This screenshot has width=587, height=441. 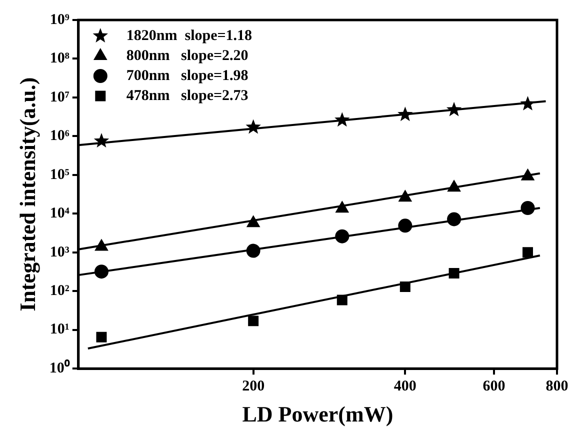 What do you see at coordinates (318, 413) in the screenshot?
I see `x-axis-title: LD Power(mW)` at bounding box center [318, 413].